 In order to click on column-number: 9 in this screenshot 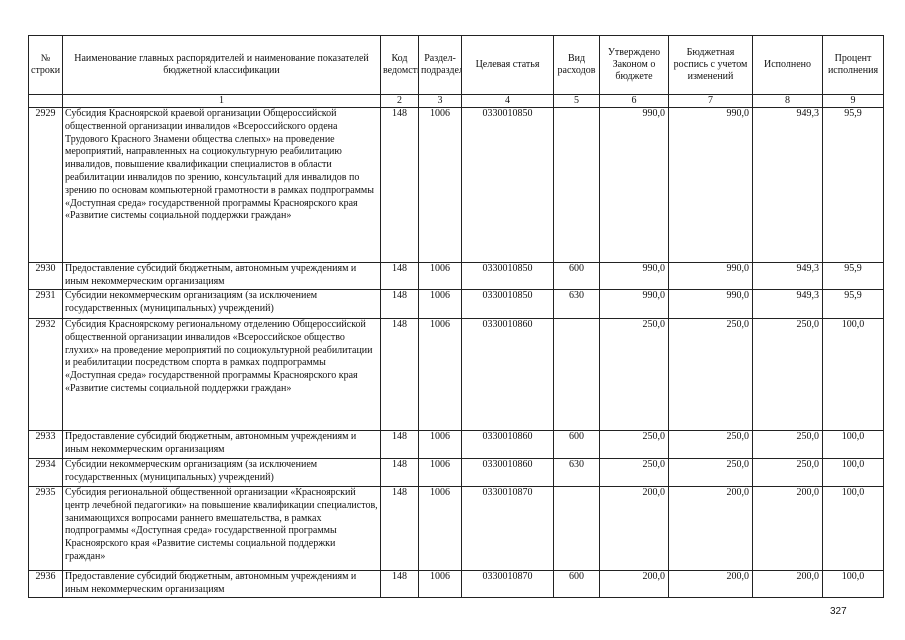, I will do `click(853, 101)`.